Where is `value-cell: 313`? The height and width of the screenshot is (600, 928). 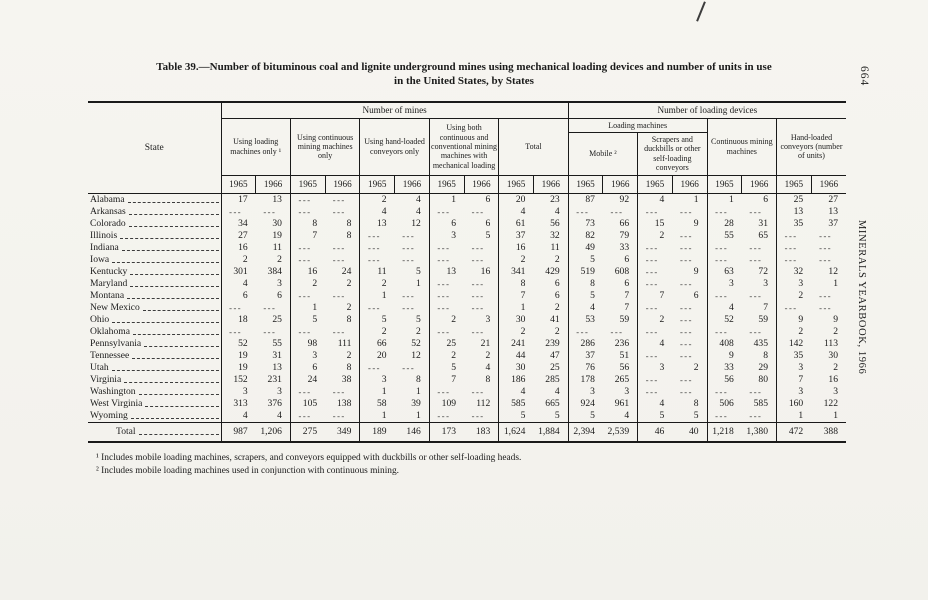 value-cell: 313 is located at coordinates (238, 403).